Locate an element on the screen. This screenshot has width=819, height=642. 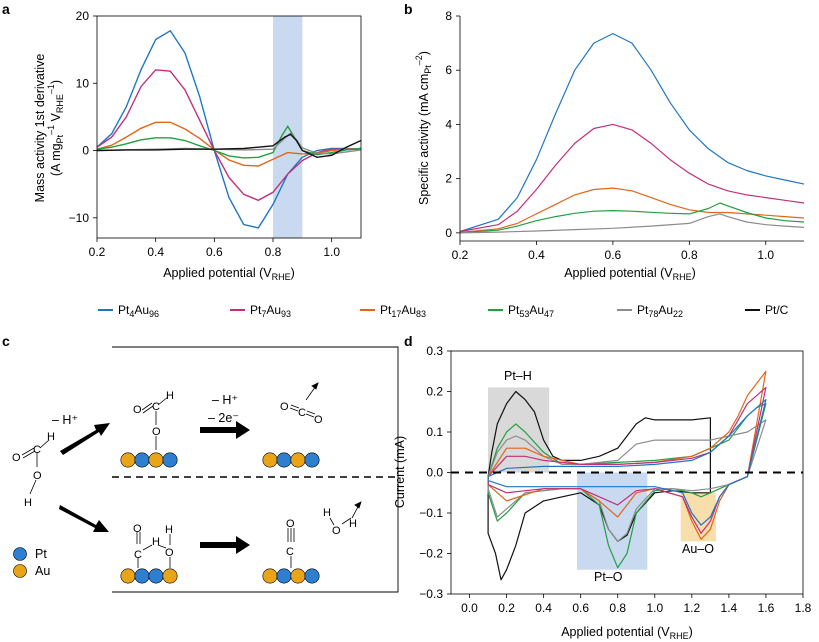
b-ytick-label: 8 is located at coordinates (448, 16).